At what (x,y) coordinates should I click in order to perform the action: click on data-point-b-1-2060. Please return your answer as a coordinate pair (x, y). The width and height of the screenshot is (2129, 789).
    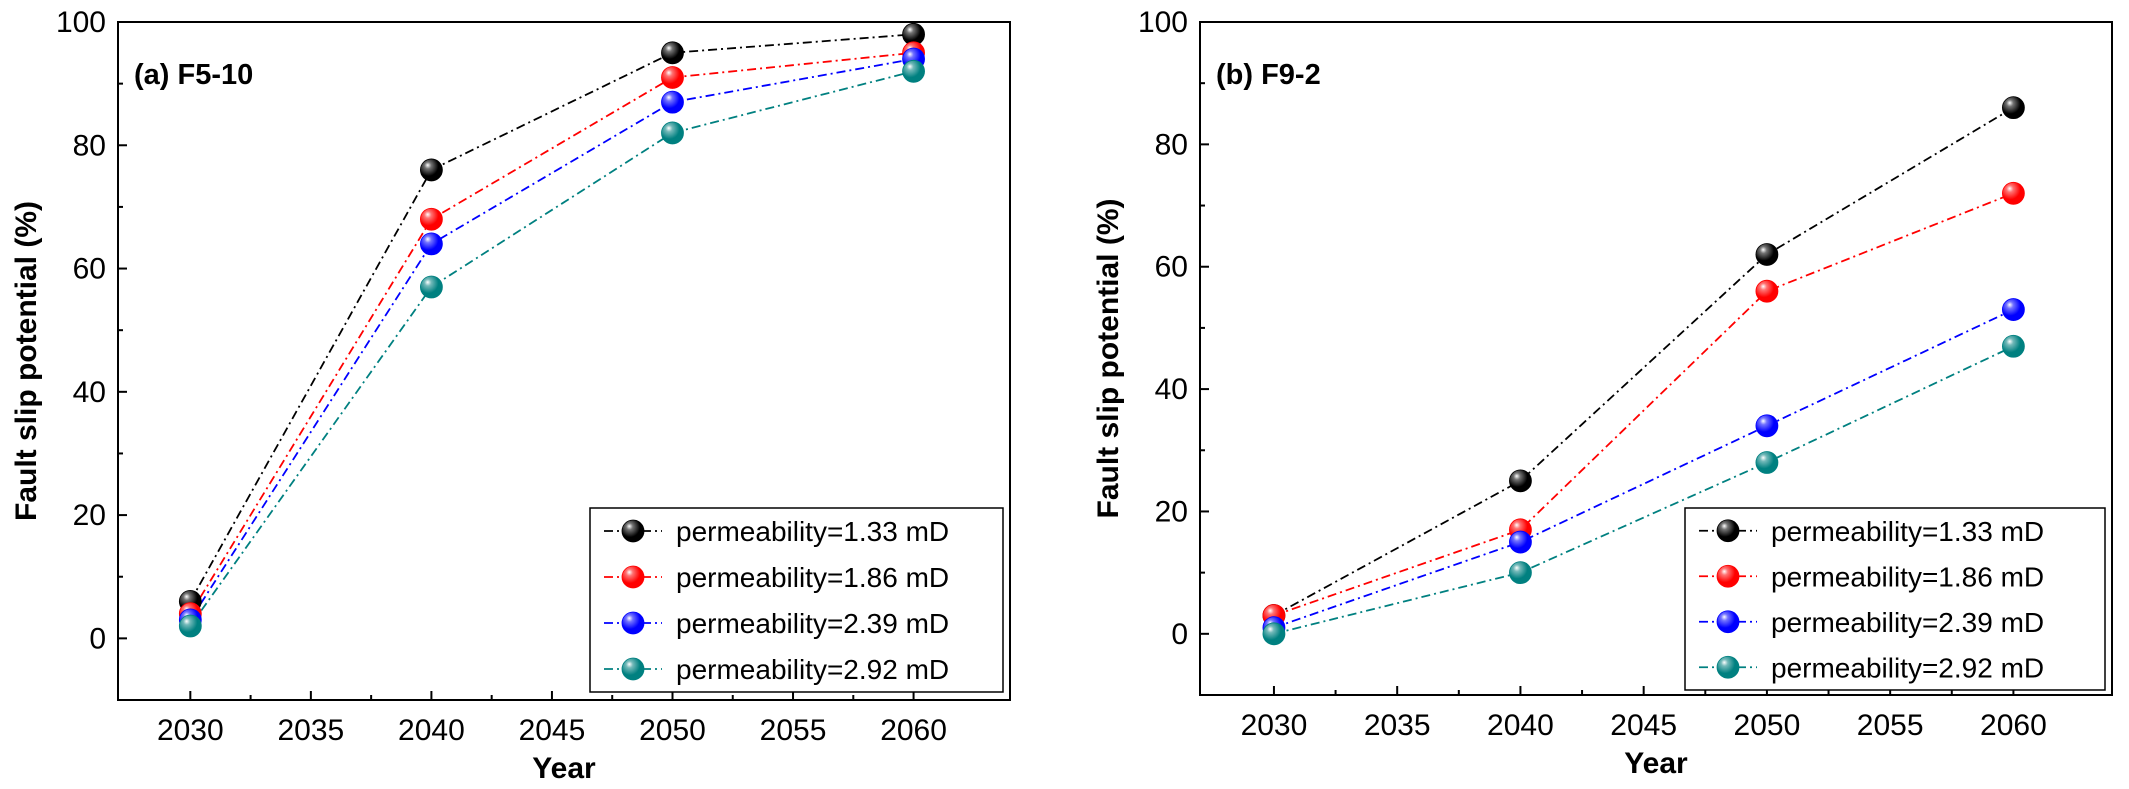
    Looking at the image, I should click on (2013, 108).